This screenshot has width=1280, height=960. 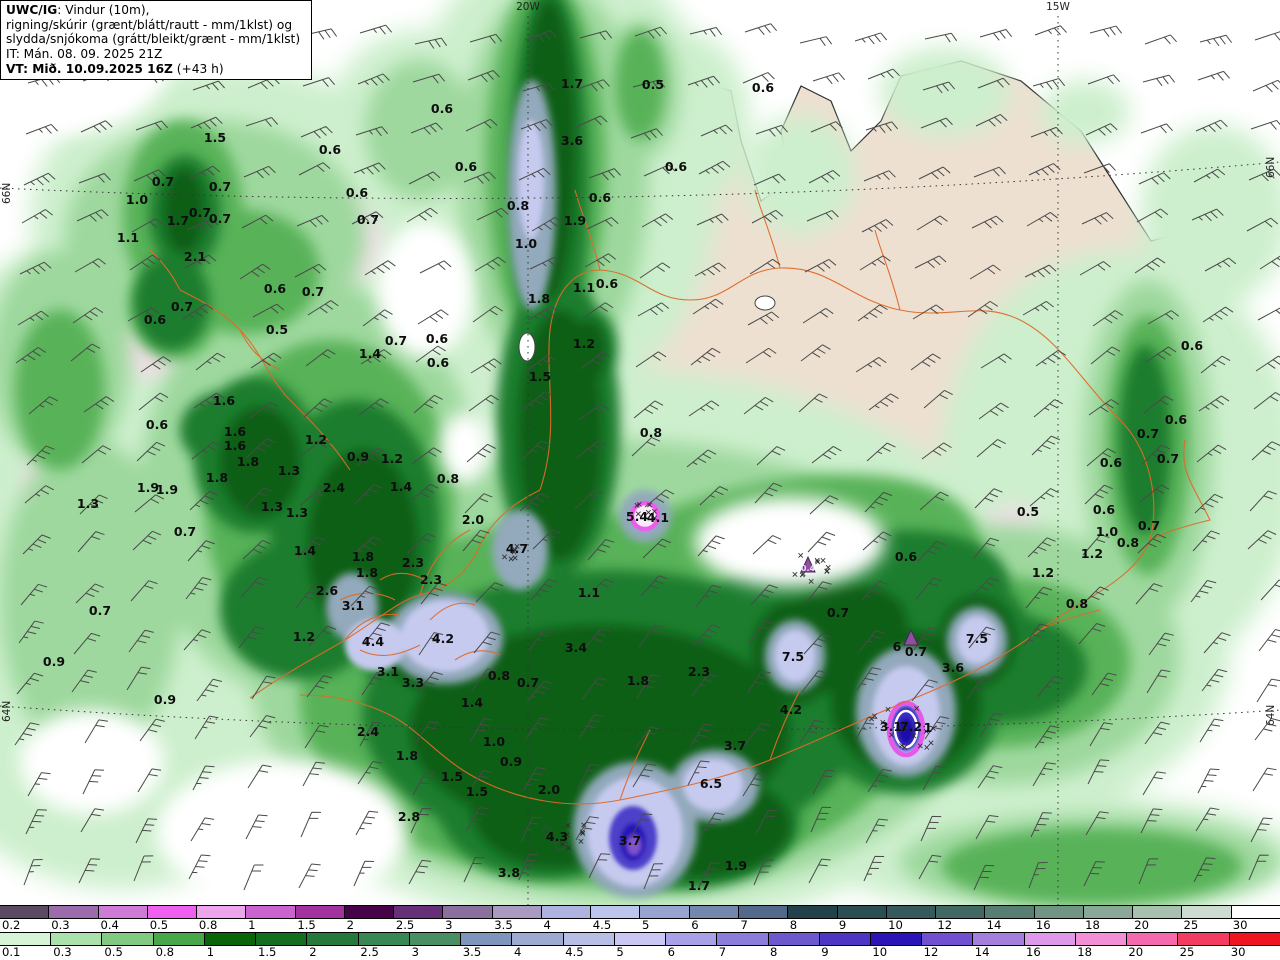 What do you see at coordinates (413, 682) in the screenshot?
I see `precip-max-label: 3.3` at bounding box center [413, 682].